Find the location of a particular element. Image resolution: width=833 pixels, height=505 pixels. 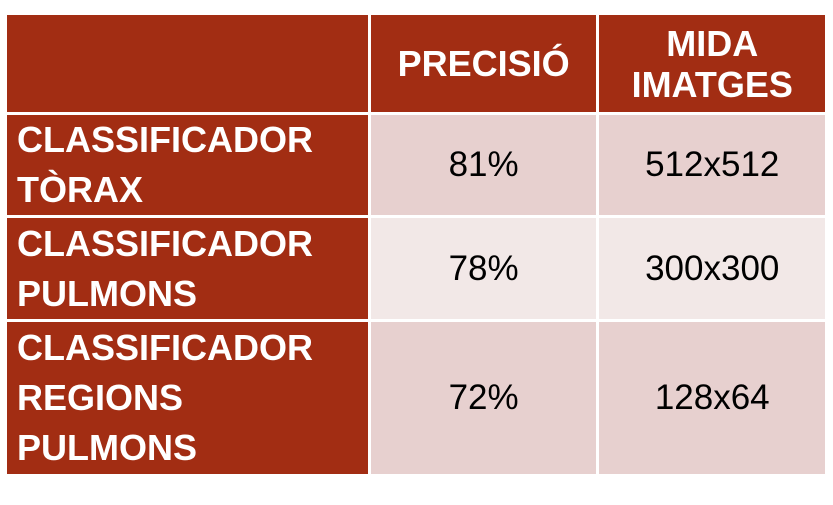

classifier-name: CLASSIFICADOR TÒRAX is located at coordinates (187, 165).